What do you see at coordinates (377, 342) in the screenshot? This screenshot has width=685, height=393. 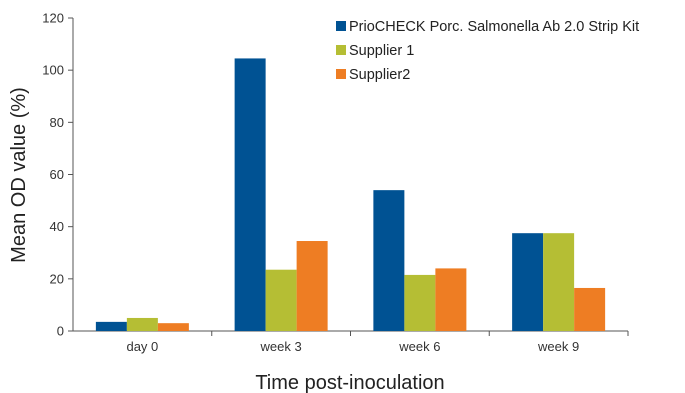 I see `x-ticks: day 0 week 3 week 6 week 9` at bounding box center [377, 342].